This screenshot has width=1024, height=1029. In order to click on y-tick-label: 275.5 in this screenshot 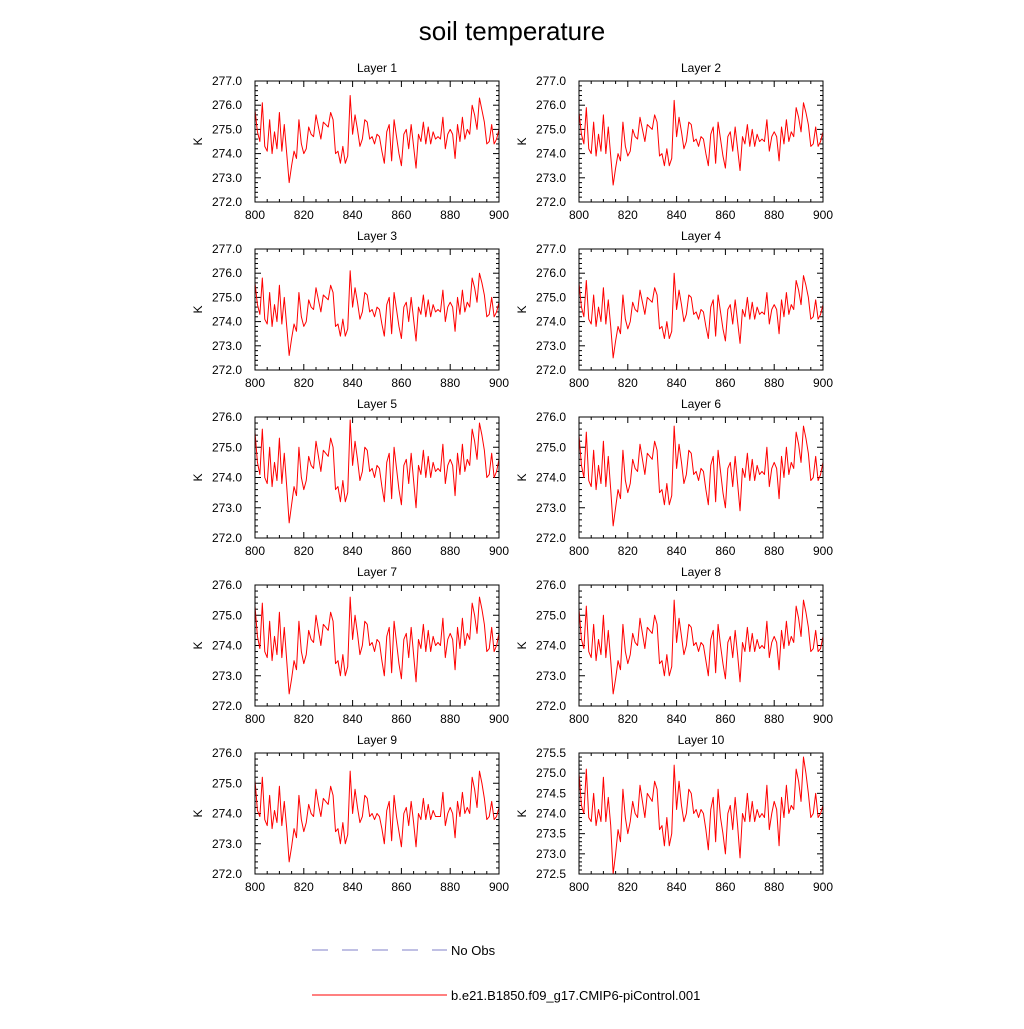, I will do `click(551, 753)`.